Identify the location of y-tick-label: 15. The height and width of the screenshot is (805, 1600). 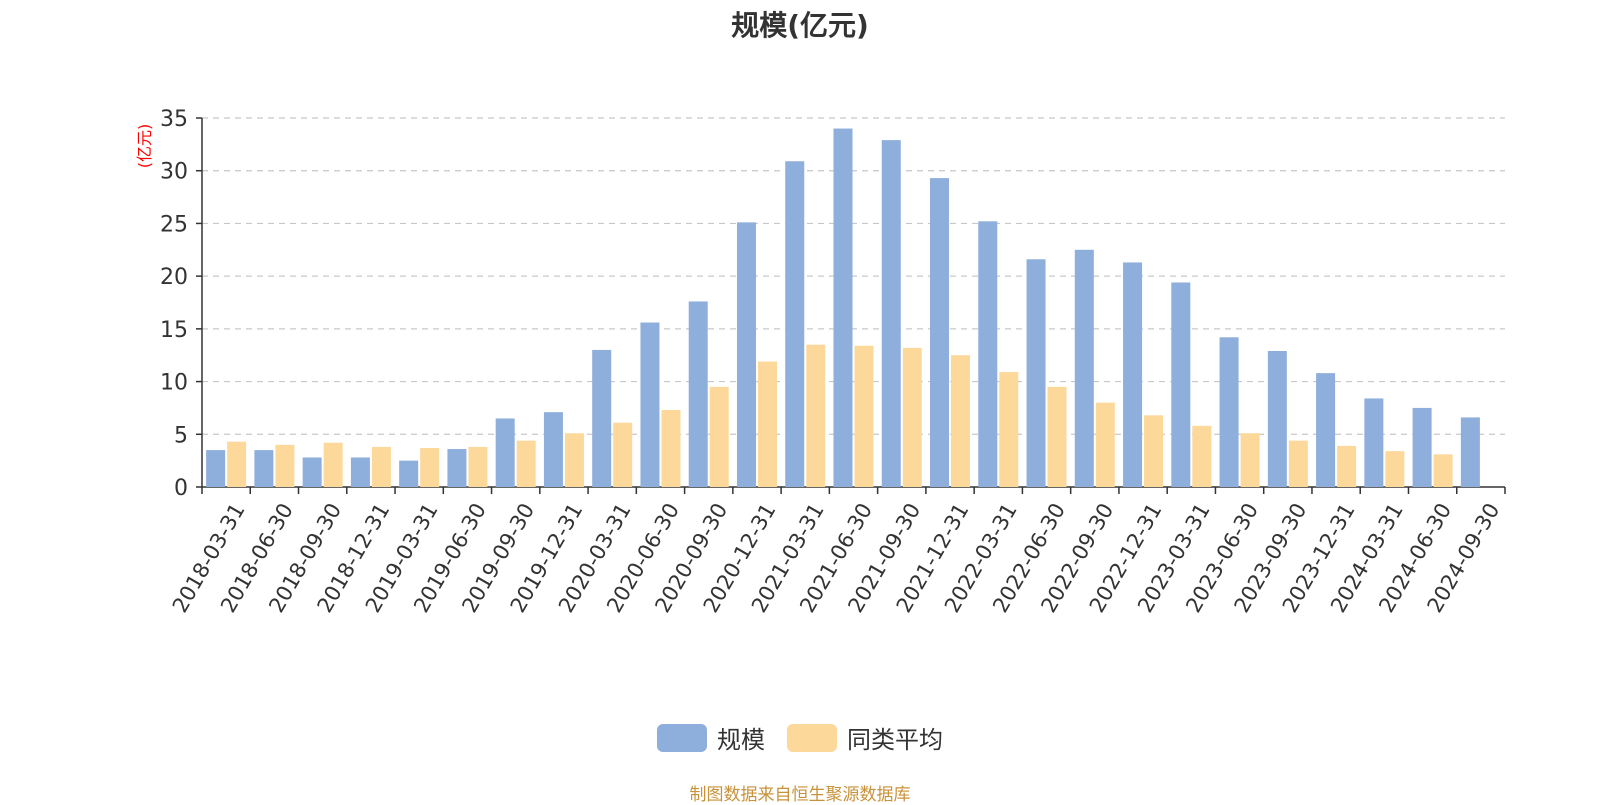
(174, 330).